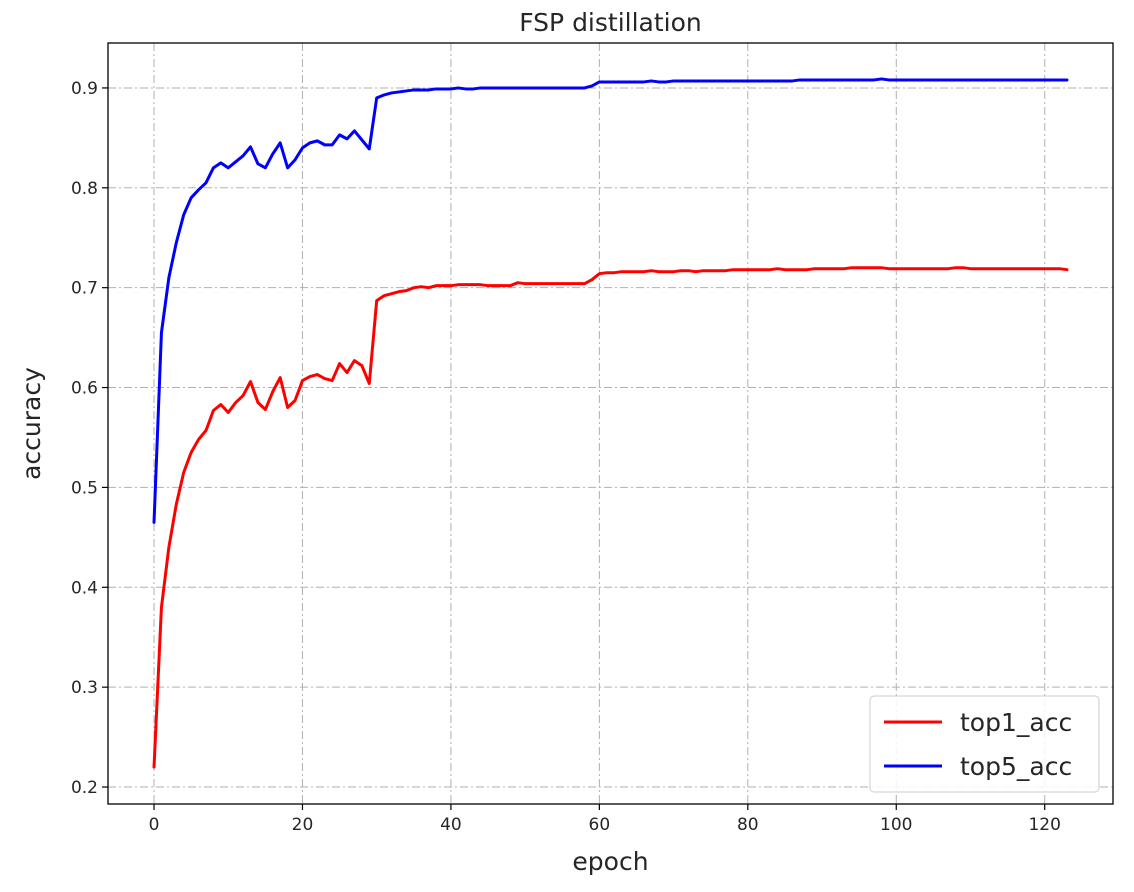  What do you see at coordinates (84, 688) in the screenshot?
I see `y-tick-label: 0.3` at bounding box center [84, 688].